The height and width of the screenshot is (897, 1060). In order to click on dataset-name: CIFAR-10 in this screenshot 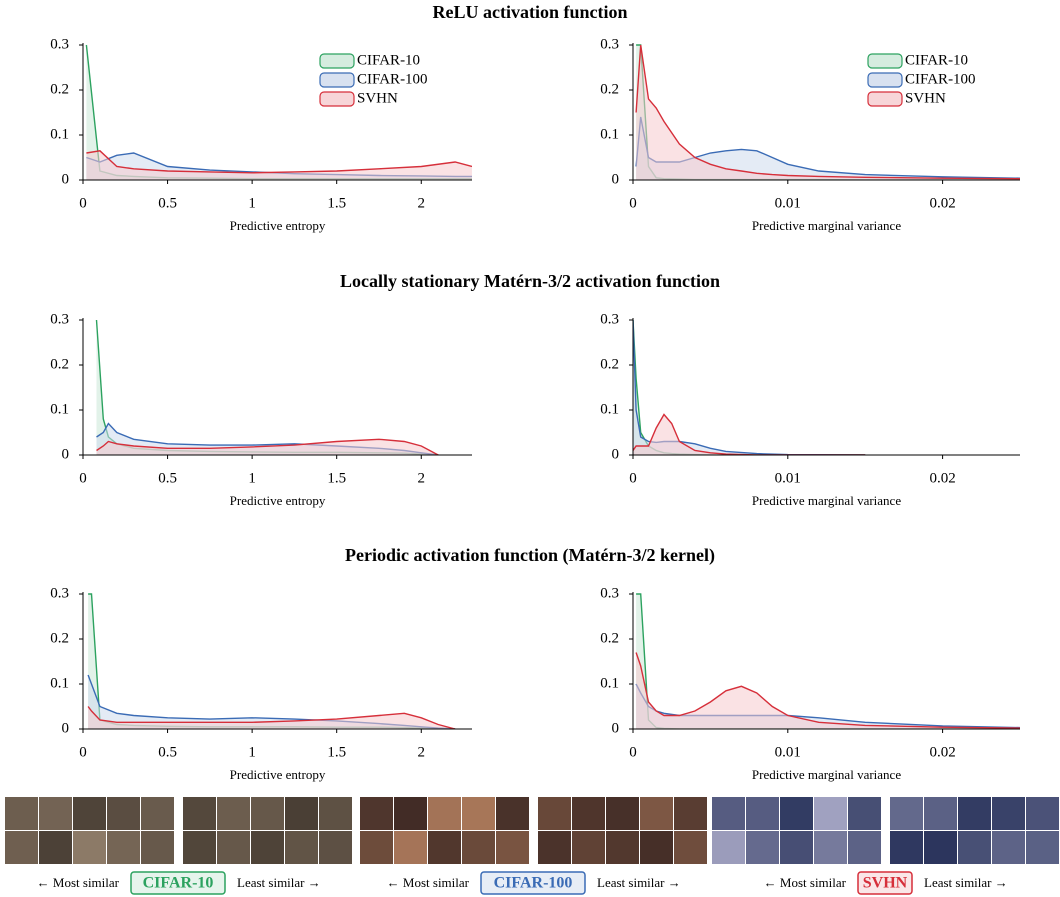, I will do `click(178, 883)`.